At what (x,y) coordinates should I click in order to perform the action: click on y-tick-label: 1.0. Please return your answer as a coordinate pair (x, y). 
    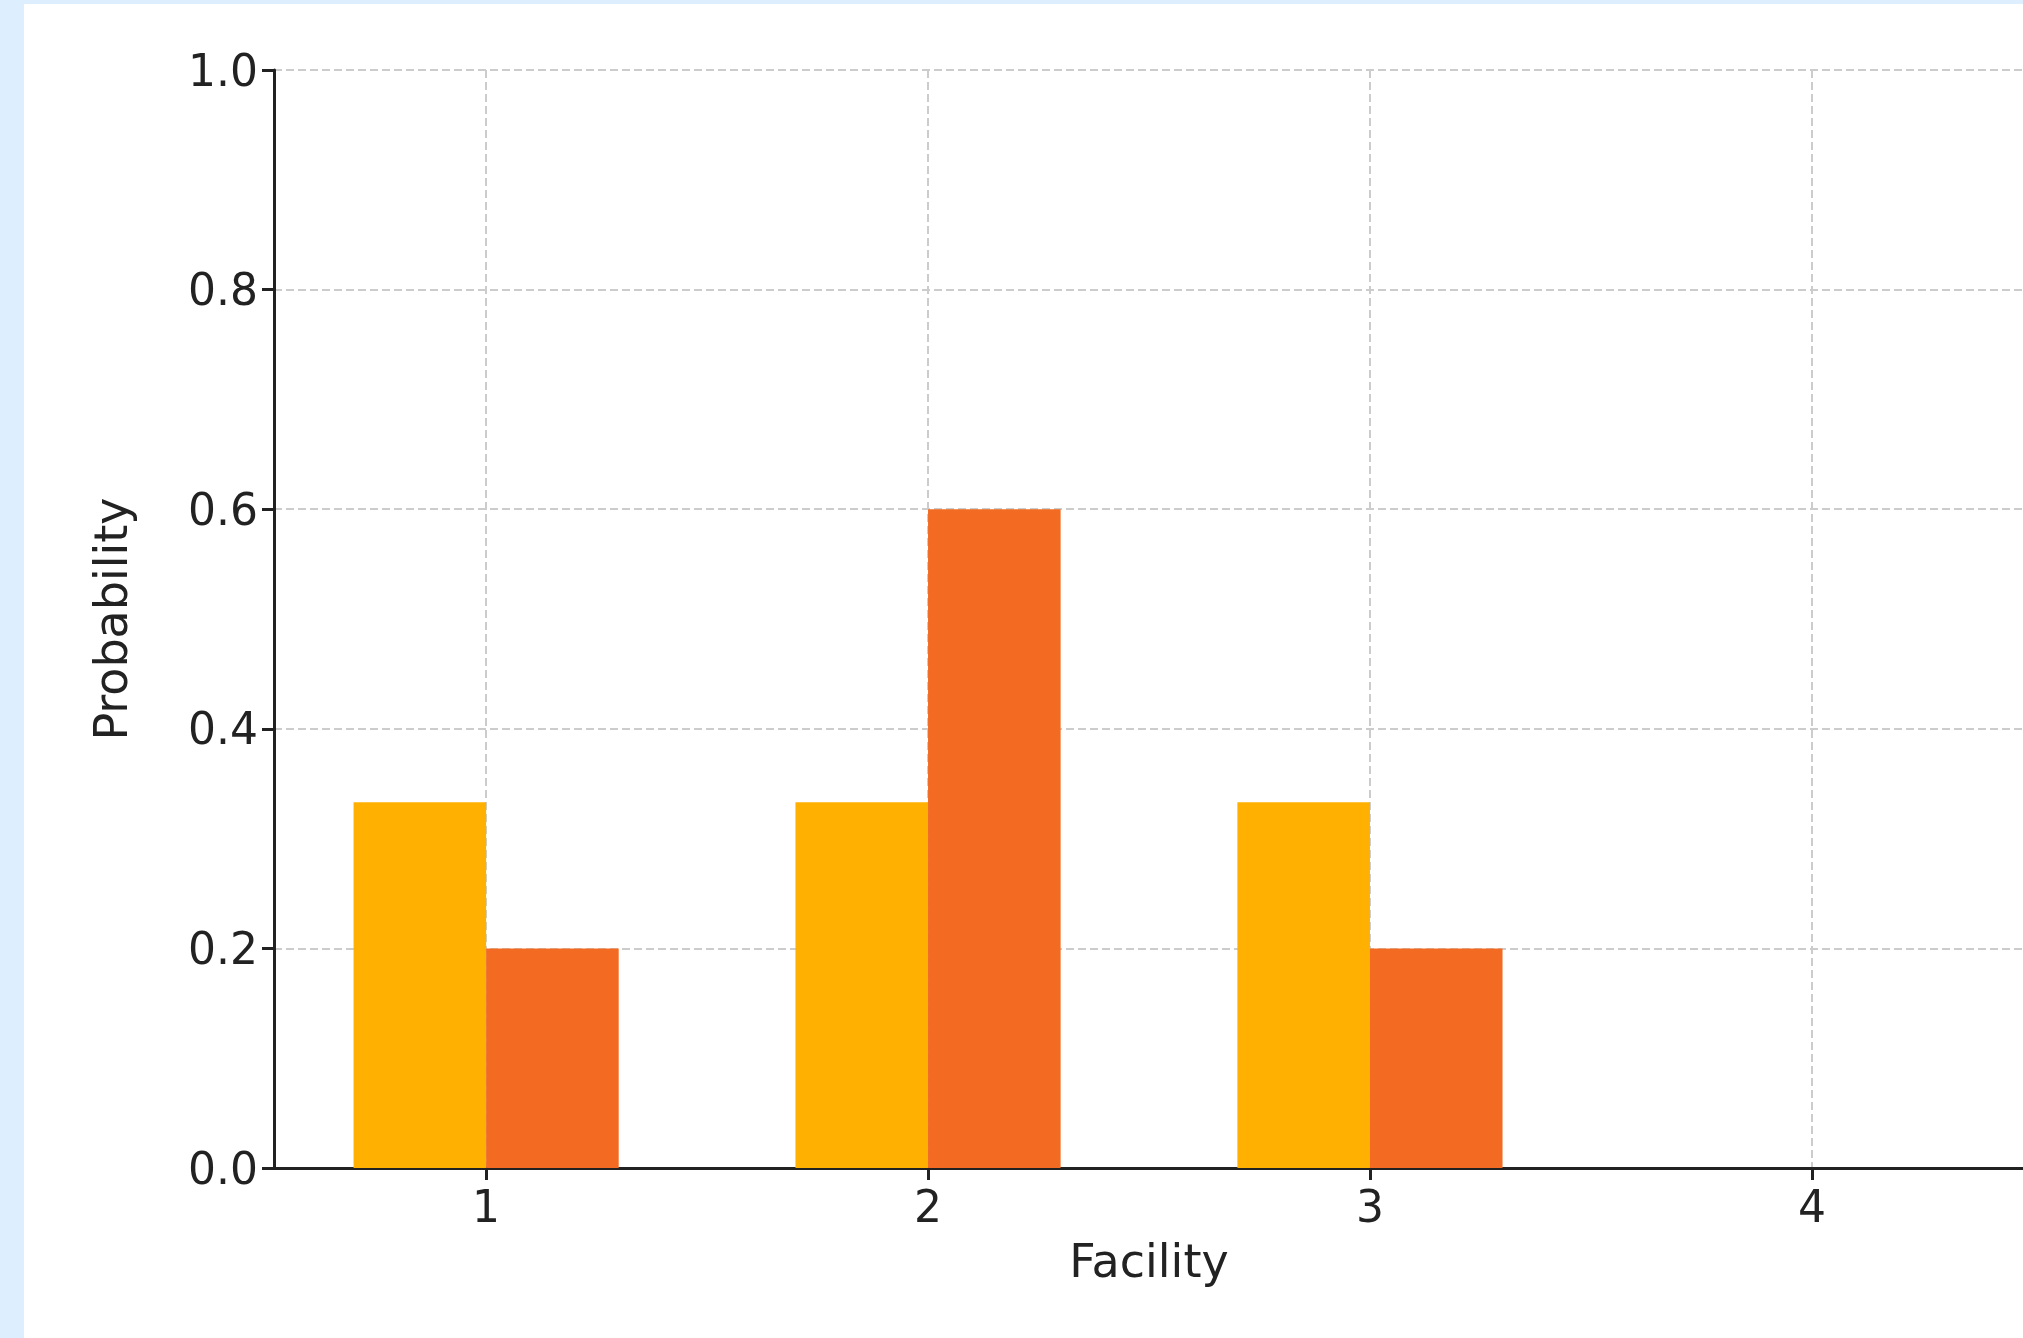
    Looking at the image, I should click on (223, 70).